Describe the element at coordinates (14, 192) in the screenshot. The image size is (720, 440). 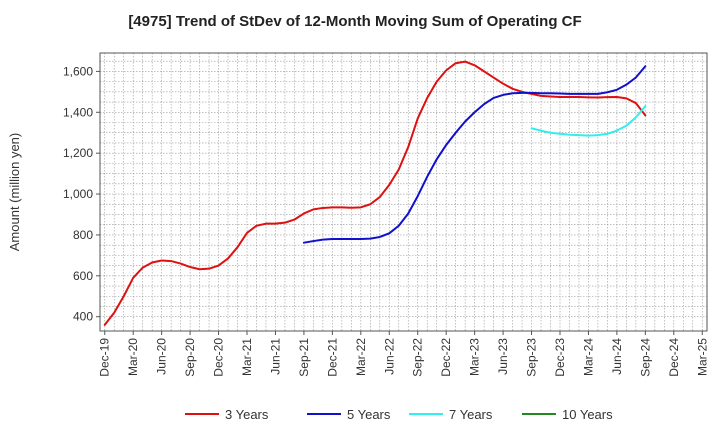
I see `y-axis-label: Amount (million yen)` at that location.